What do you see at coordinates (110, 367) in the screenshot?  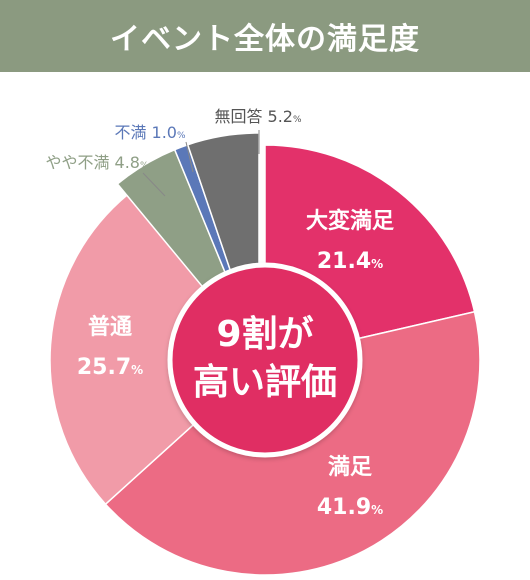 I see `slice-value-3: 25.7%` at bounding box center [110, 367].